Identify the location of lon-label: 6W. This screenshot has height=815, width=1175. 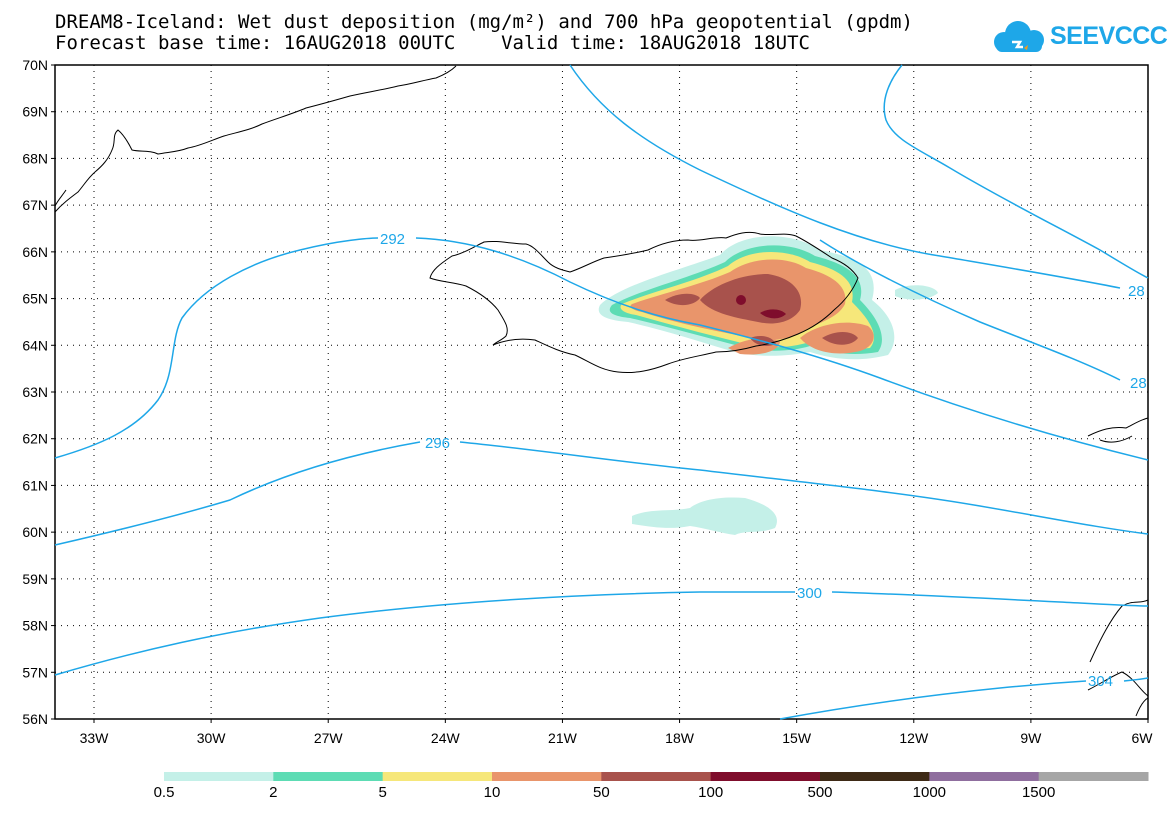
(1143, 738).